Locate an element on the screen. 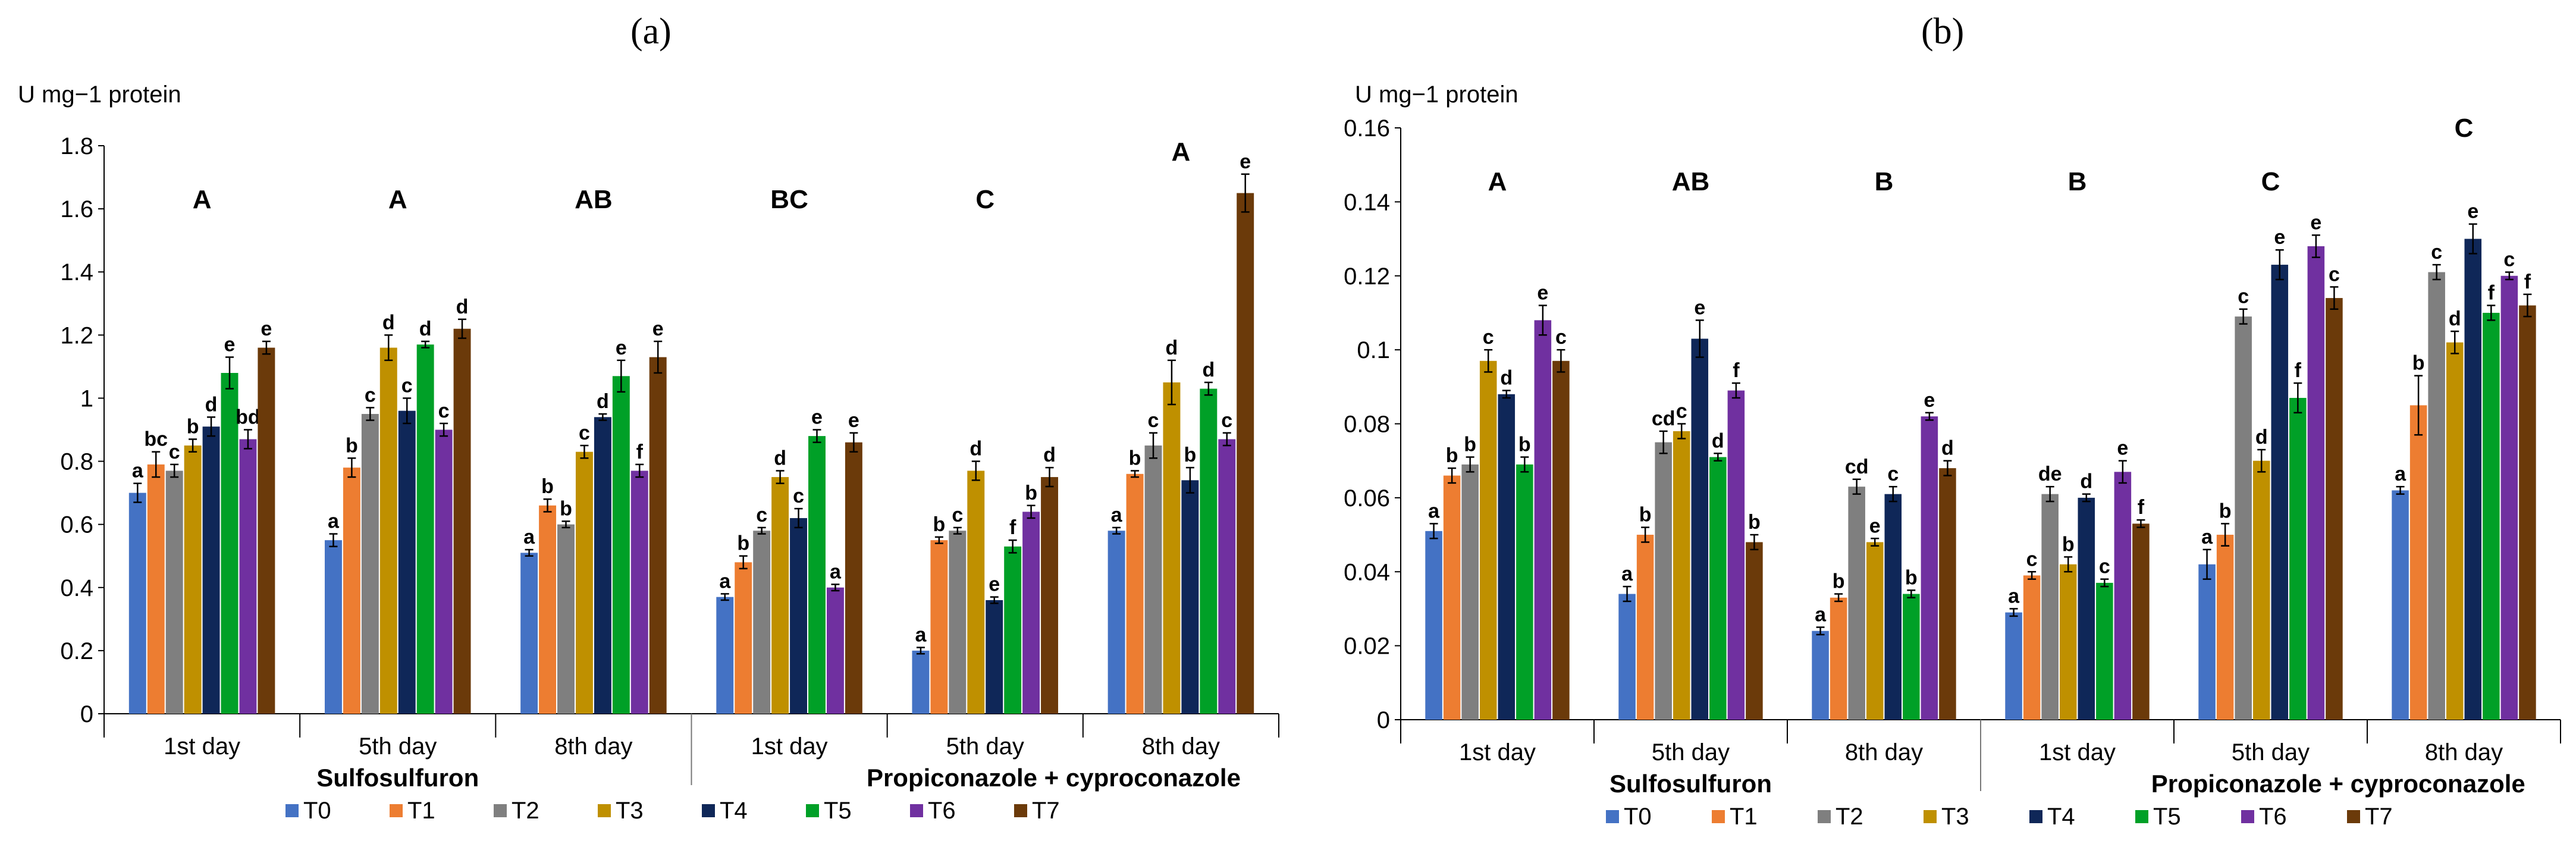 The width and height of the screenshot is (2576, 844). chart-b-legend-label: T2 is located at coordinates (1849, 817).